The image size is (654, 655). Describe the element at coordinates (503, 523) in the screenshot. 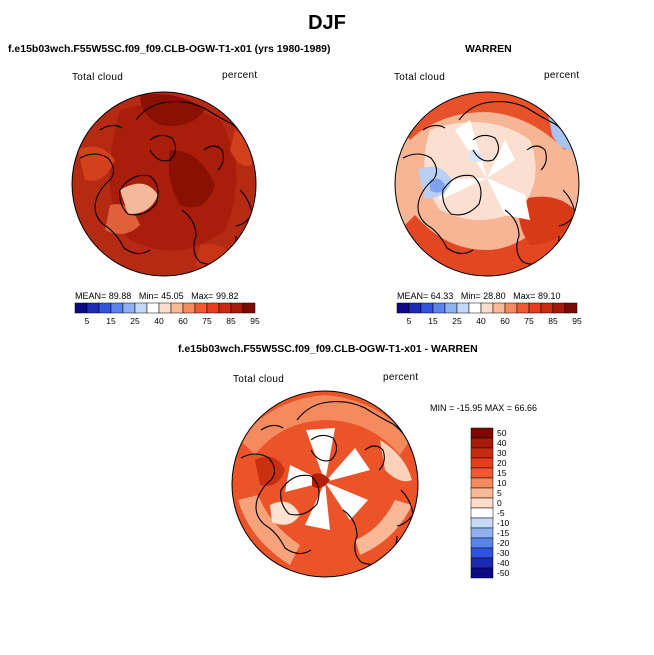

I see `panel3-colorbar-tick-label: -10` at that location.